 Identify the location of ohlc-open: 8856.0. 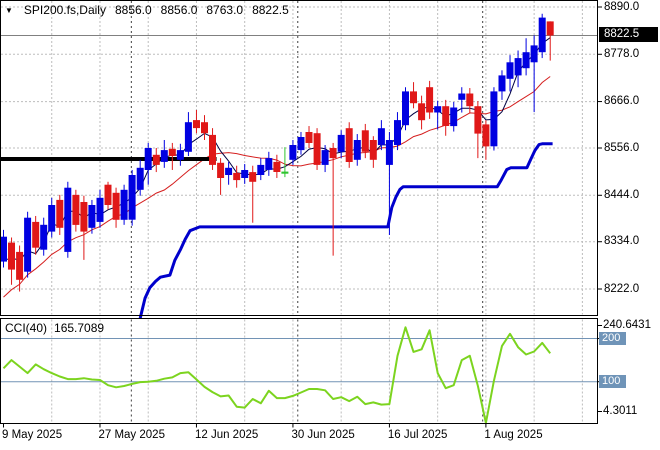
(133, 10).